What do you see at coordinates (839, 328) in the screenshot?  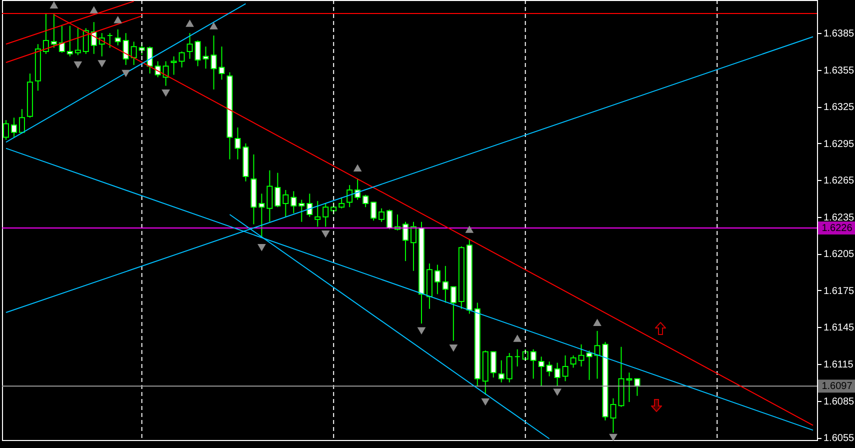 I see `y-tick-label: 1.6145` at bounding box center [839, 328].